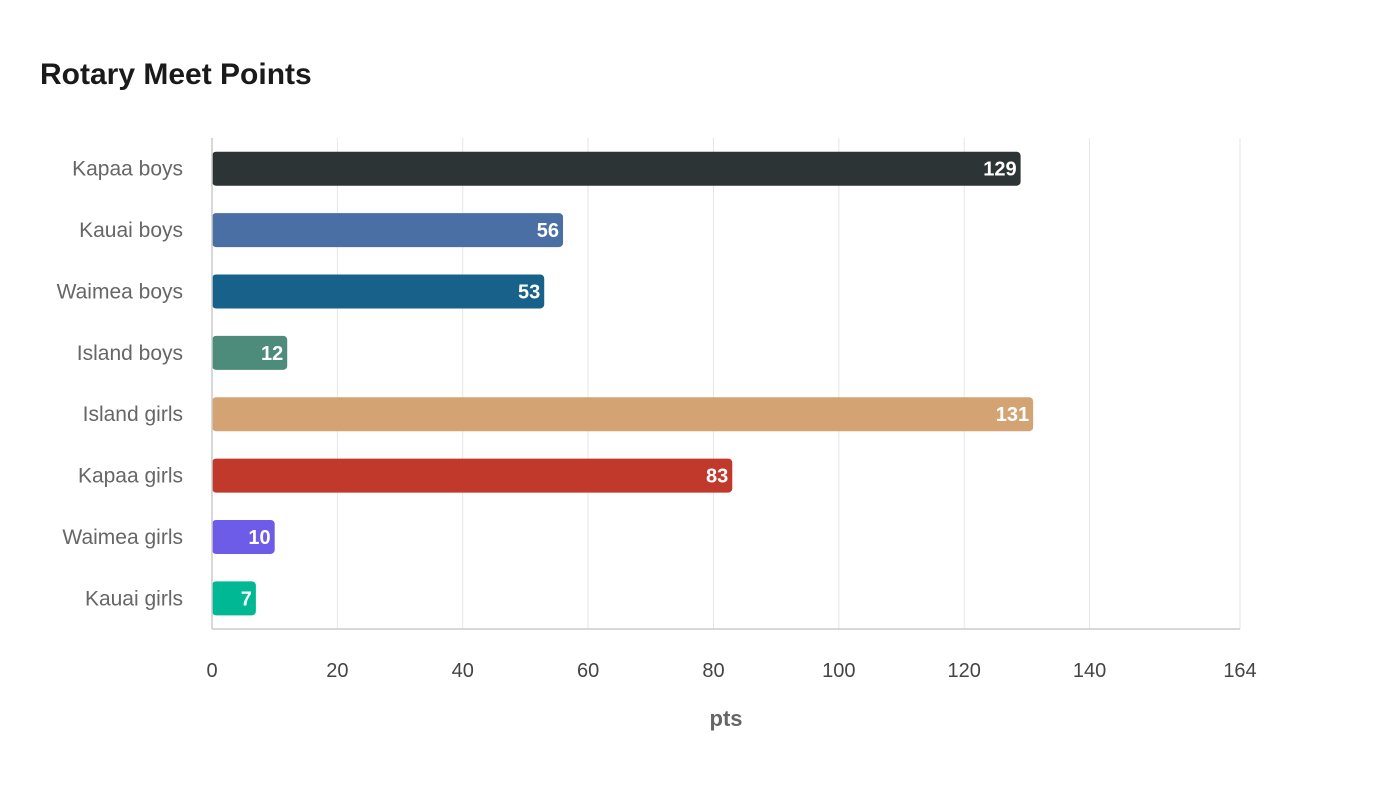 This screenshot has width=1400, height=800. What do you see at coordinates (272, 354) in the screenshot?
I see `bar-value-label: 12` at bounding box center [272, 354].